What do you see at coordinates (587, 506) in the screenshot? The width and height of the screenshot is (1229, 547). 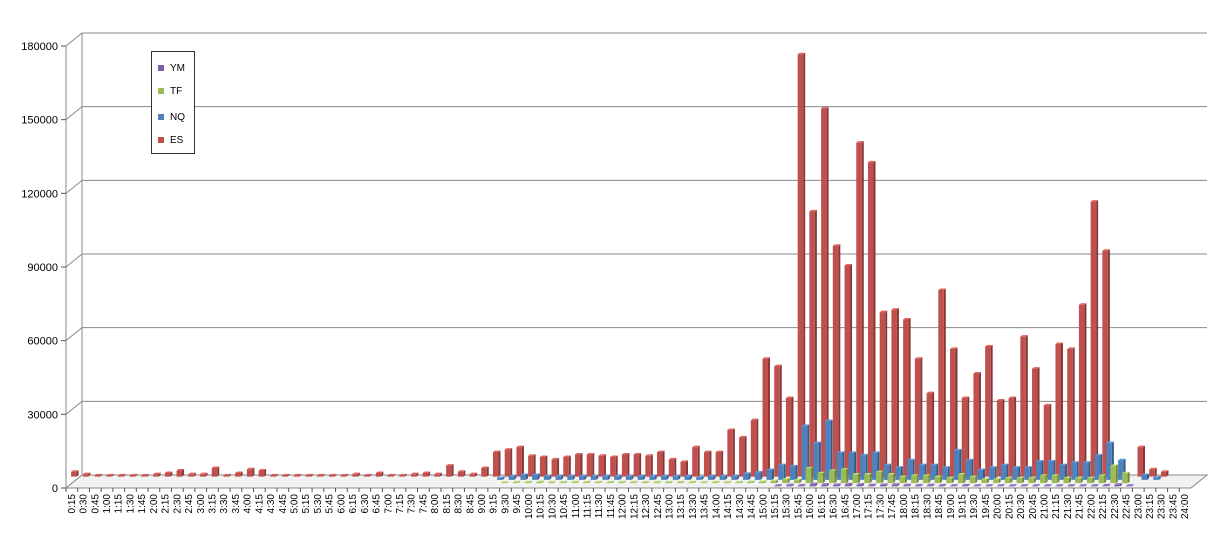 I see `x-tick-label: 11:15` at bounding box center [587, 506].